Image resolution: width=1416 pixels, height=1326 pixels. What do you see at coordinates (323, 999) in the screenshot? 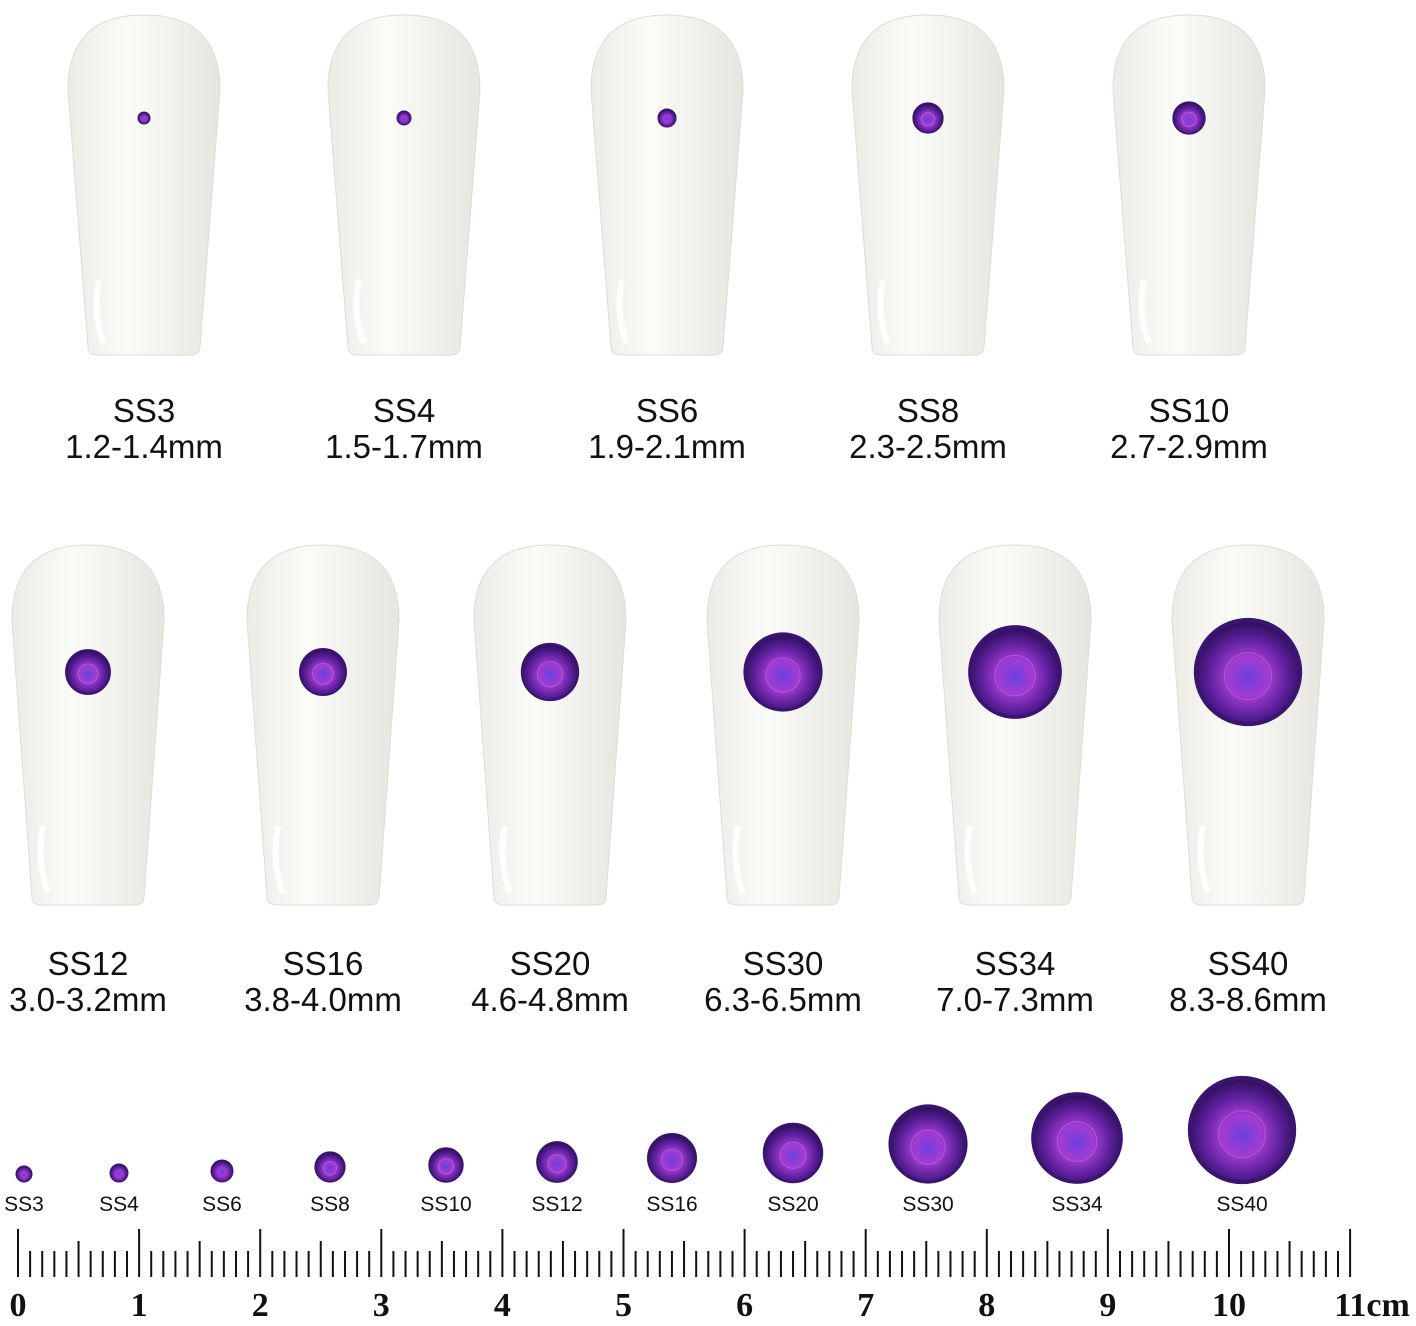
I see `size-range: 3.8-4.0mm` at bounding box center [323, 999].